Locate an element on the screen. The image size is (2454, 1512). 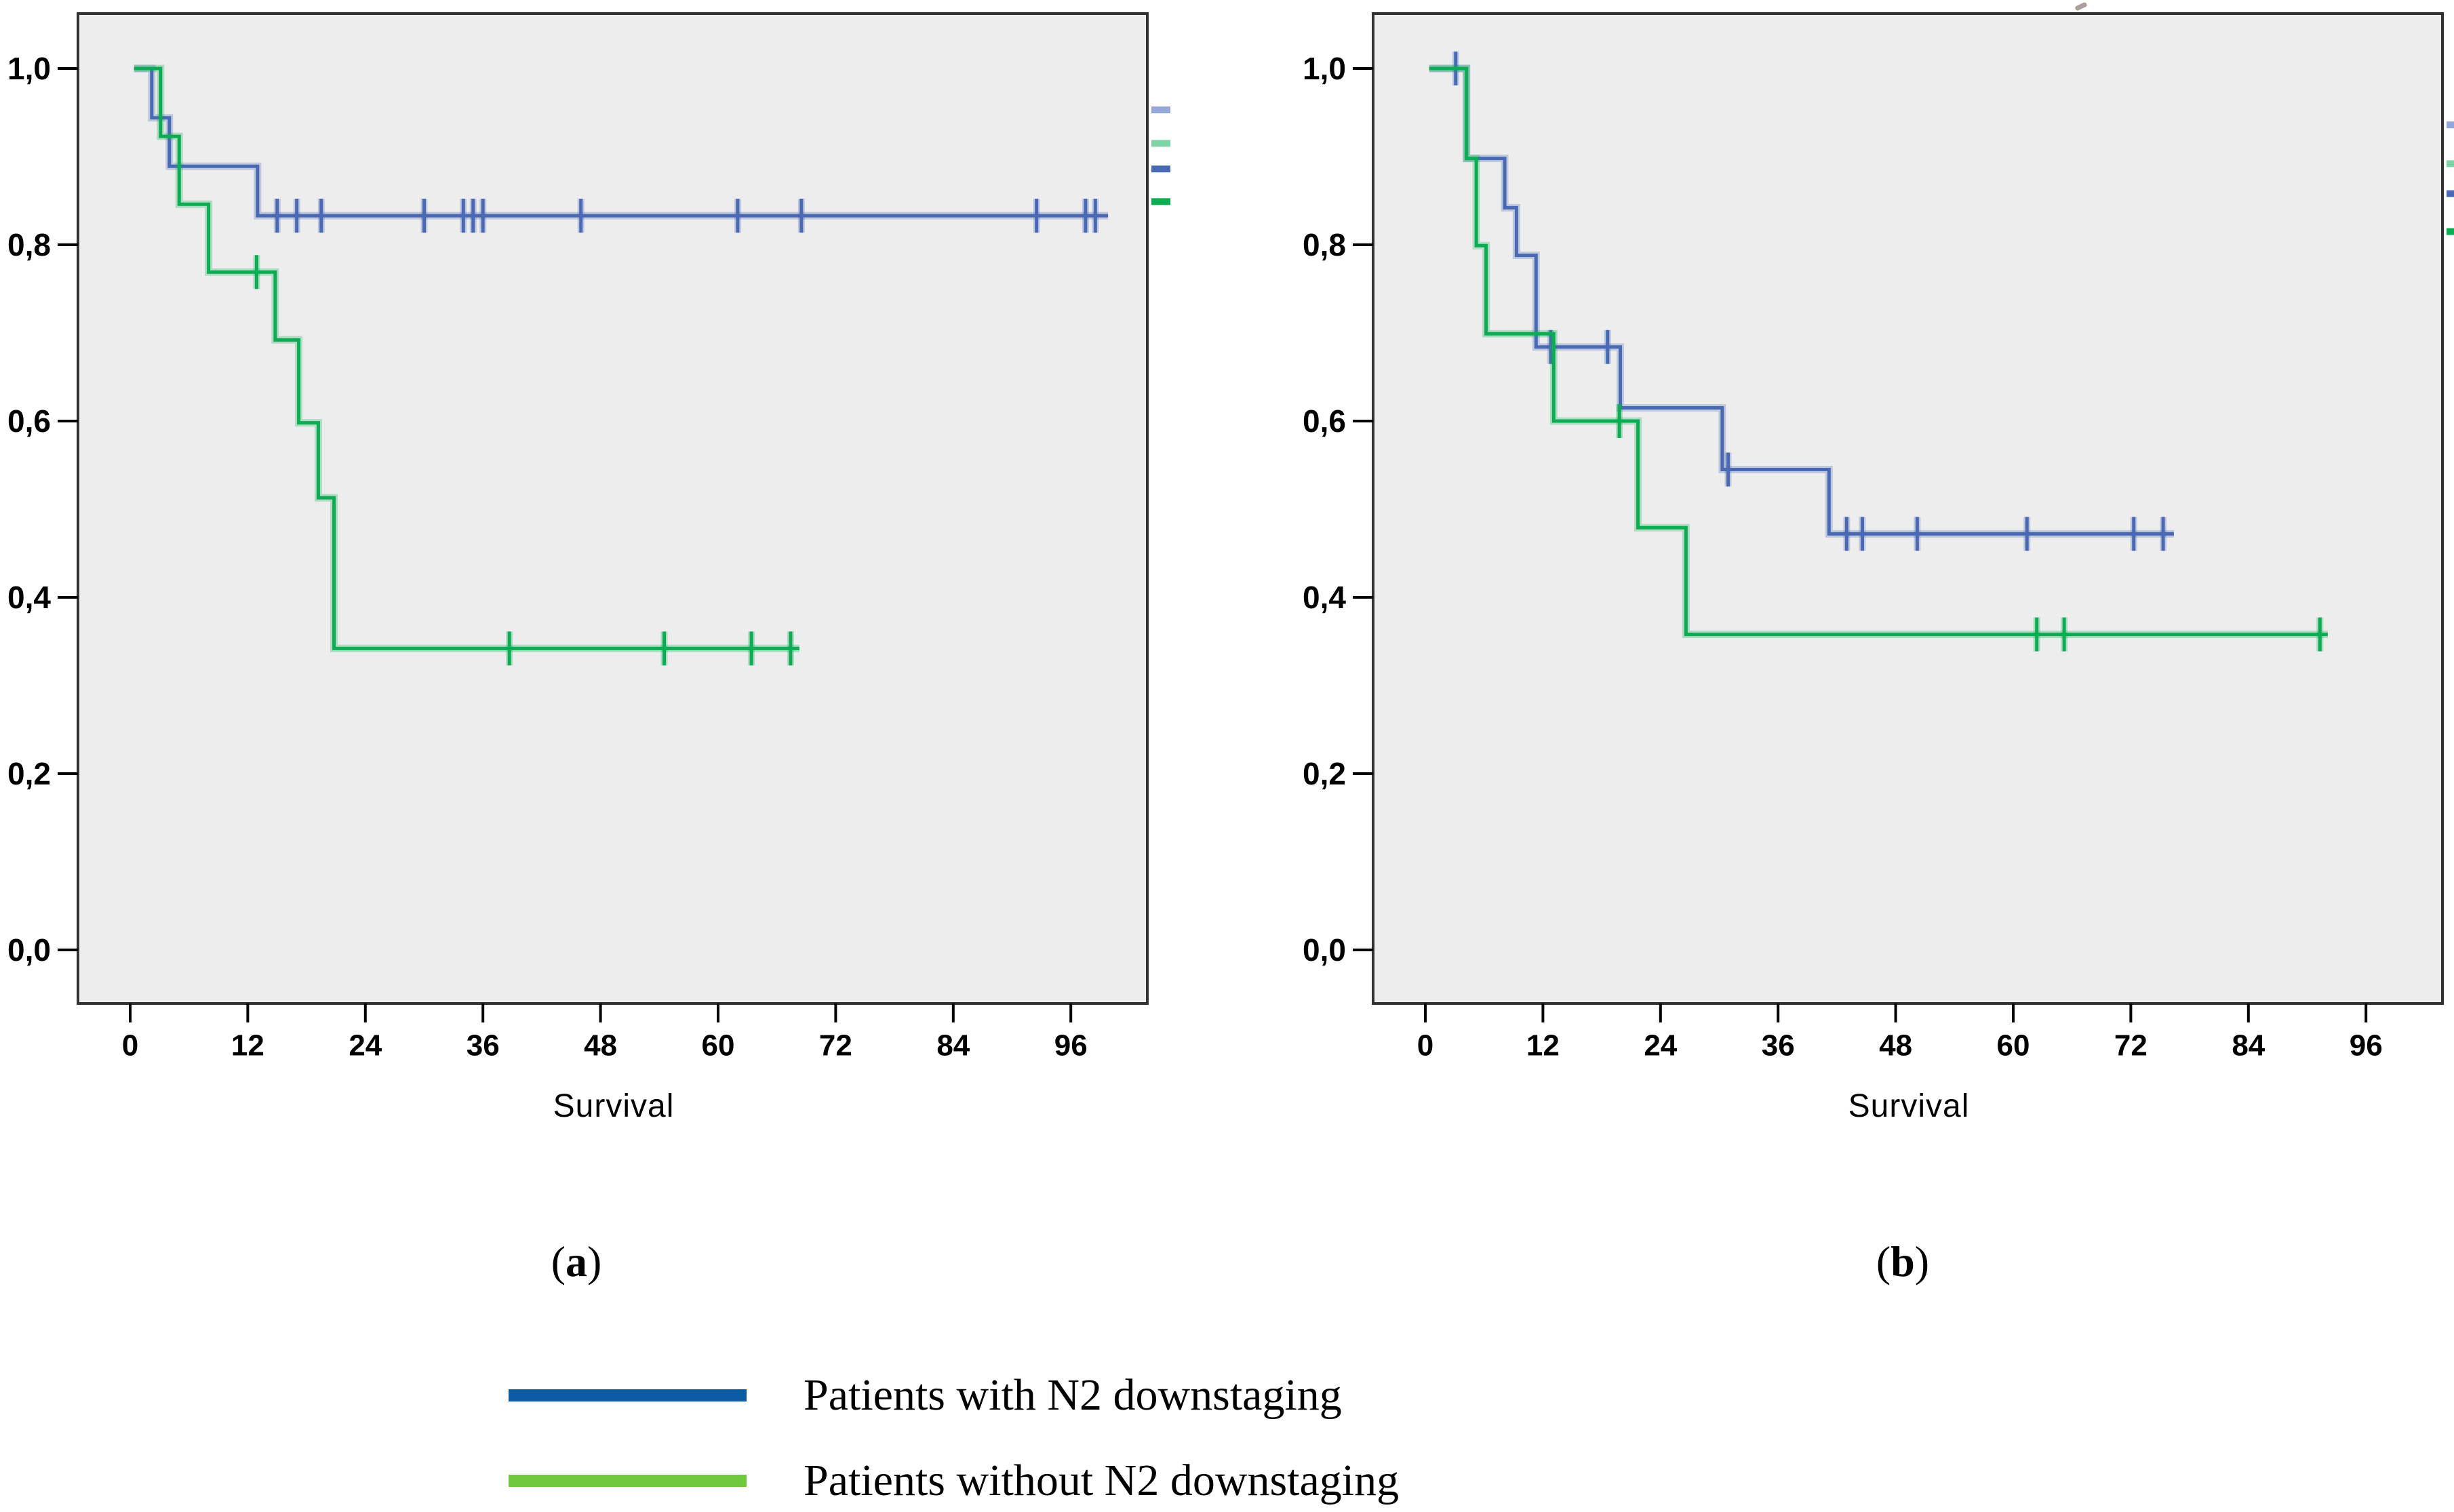
caption-b-letter: b is located at coordinates (1903, 1261).